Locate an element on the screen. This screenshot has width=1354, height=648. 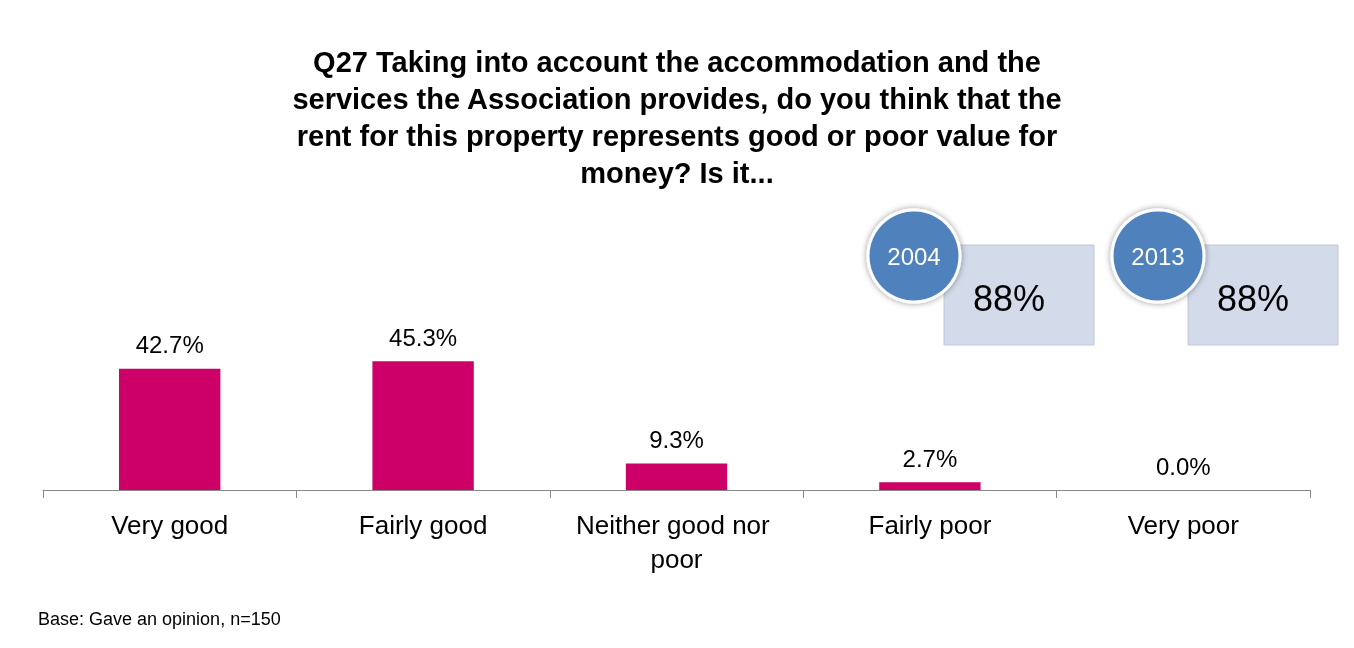
text: 2013 is located at coordinates (1158, 256).